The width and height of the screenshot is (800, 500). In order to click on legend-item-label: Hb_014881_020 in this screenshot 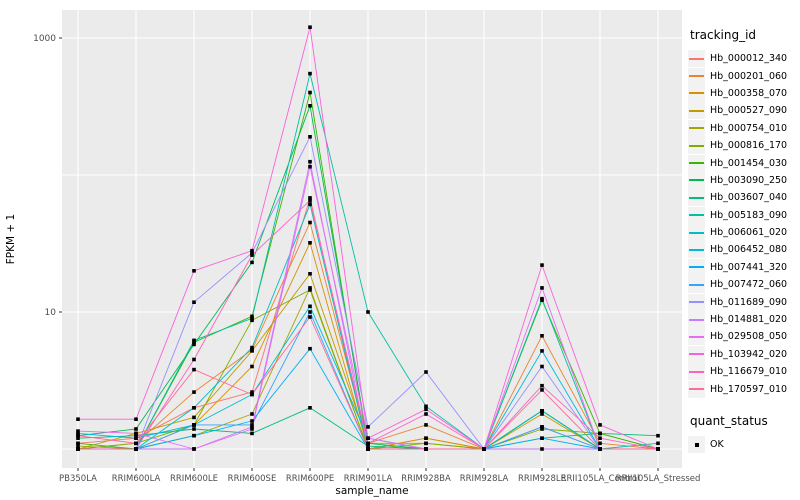, I will do `click(749, 320)`.